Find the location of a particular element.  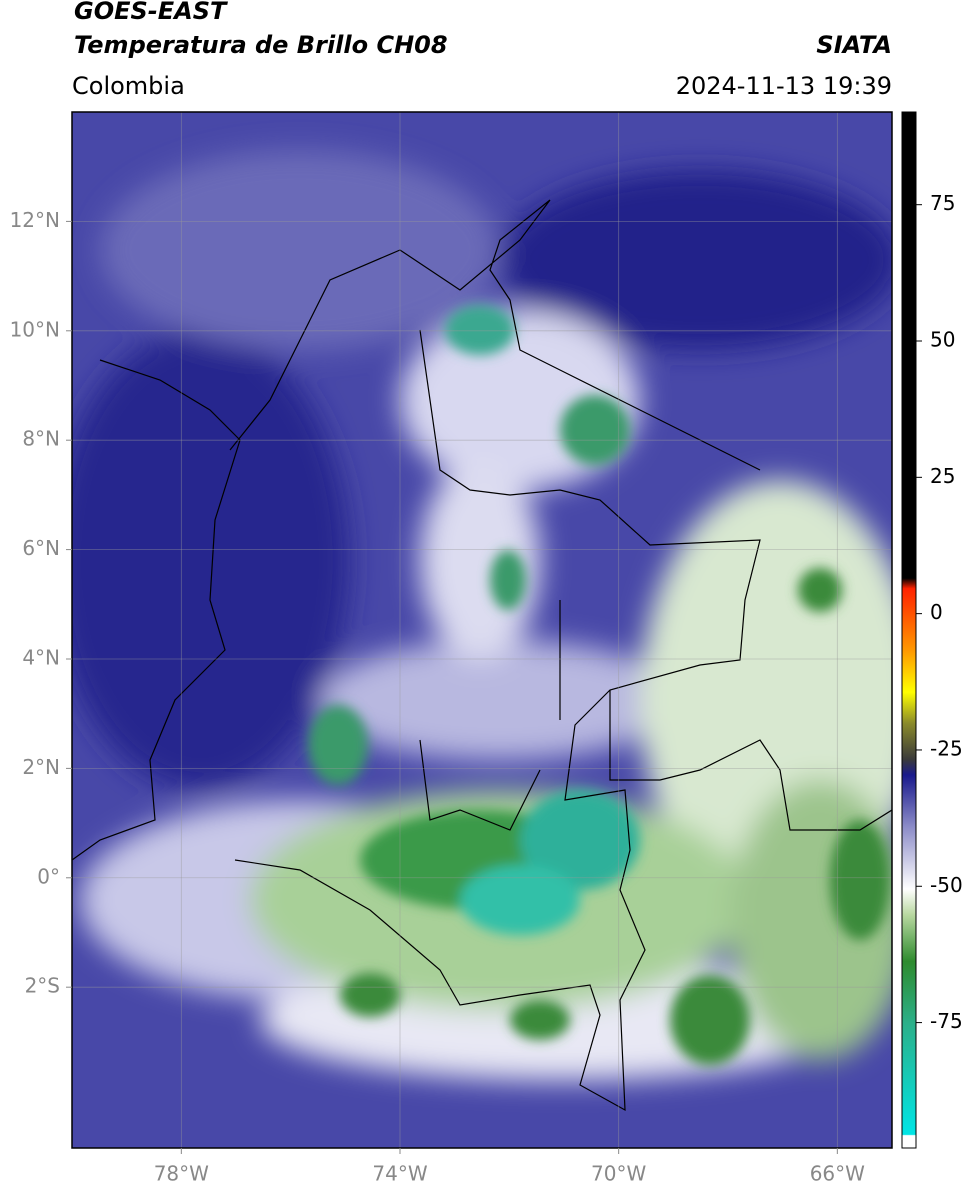

region: Colombia is located at coordinates (128, 86).